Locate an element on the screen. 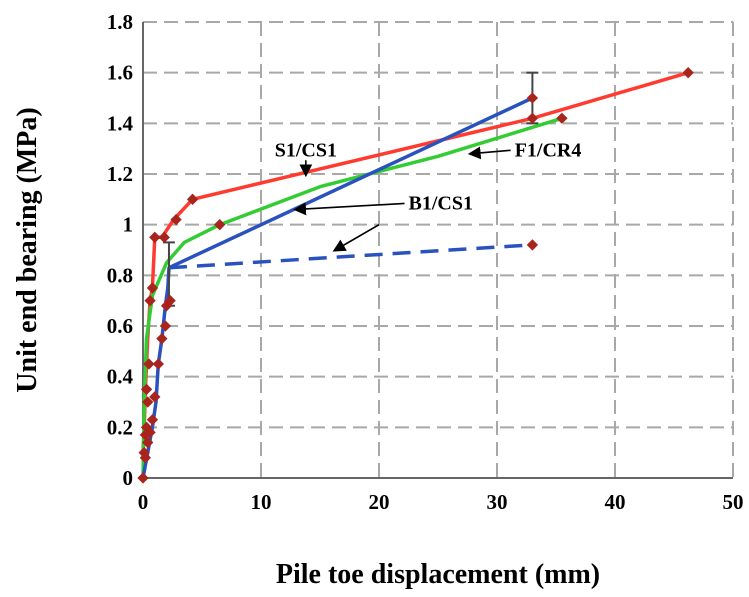  annotations: S1/CS1 F1/CR4 B1/CS1 is located at coordinates (428, 195).